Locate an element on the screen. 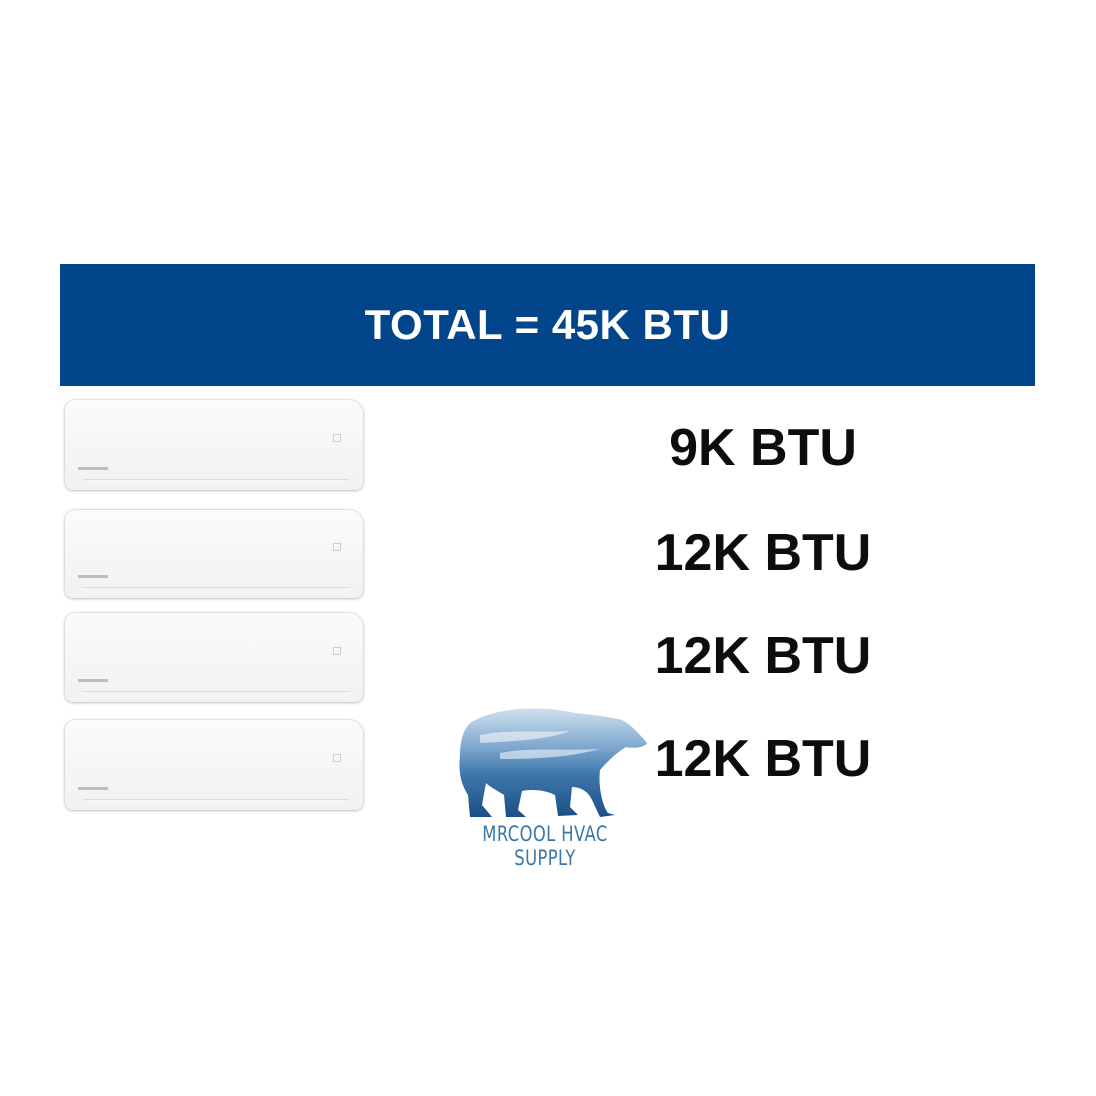  total-banner: TOTAL = 45K BTU is located at coordinates (547, 325).